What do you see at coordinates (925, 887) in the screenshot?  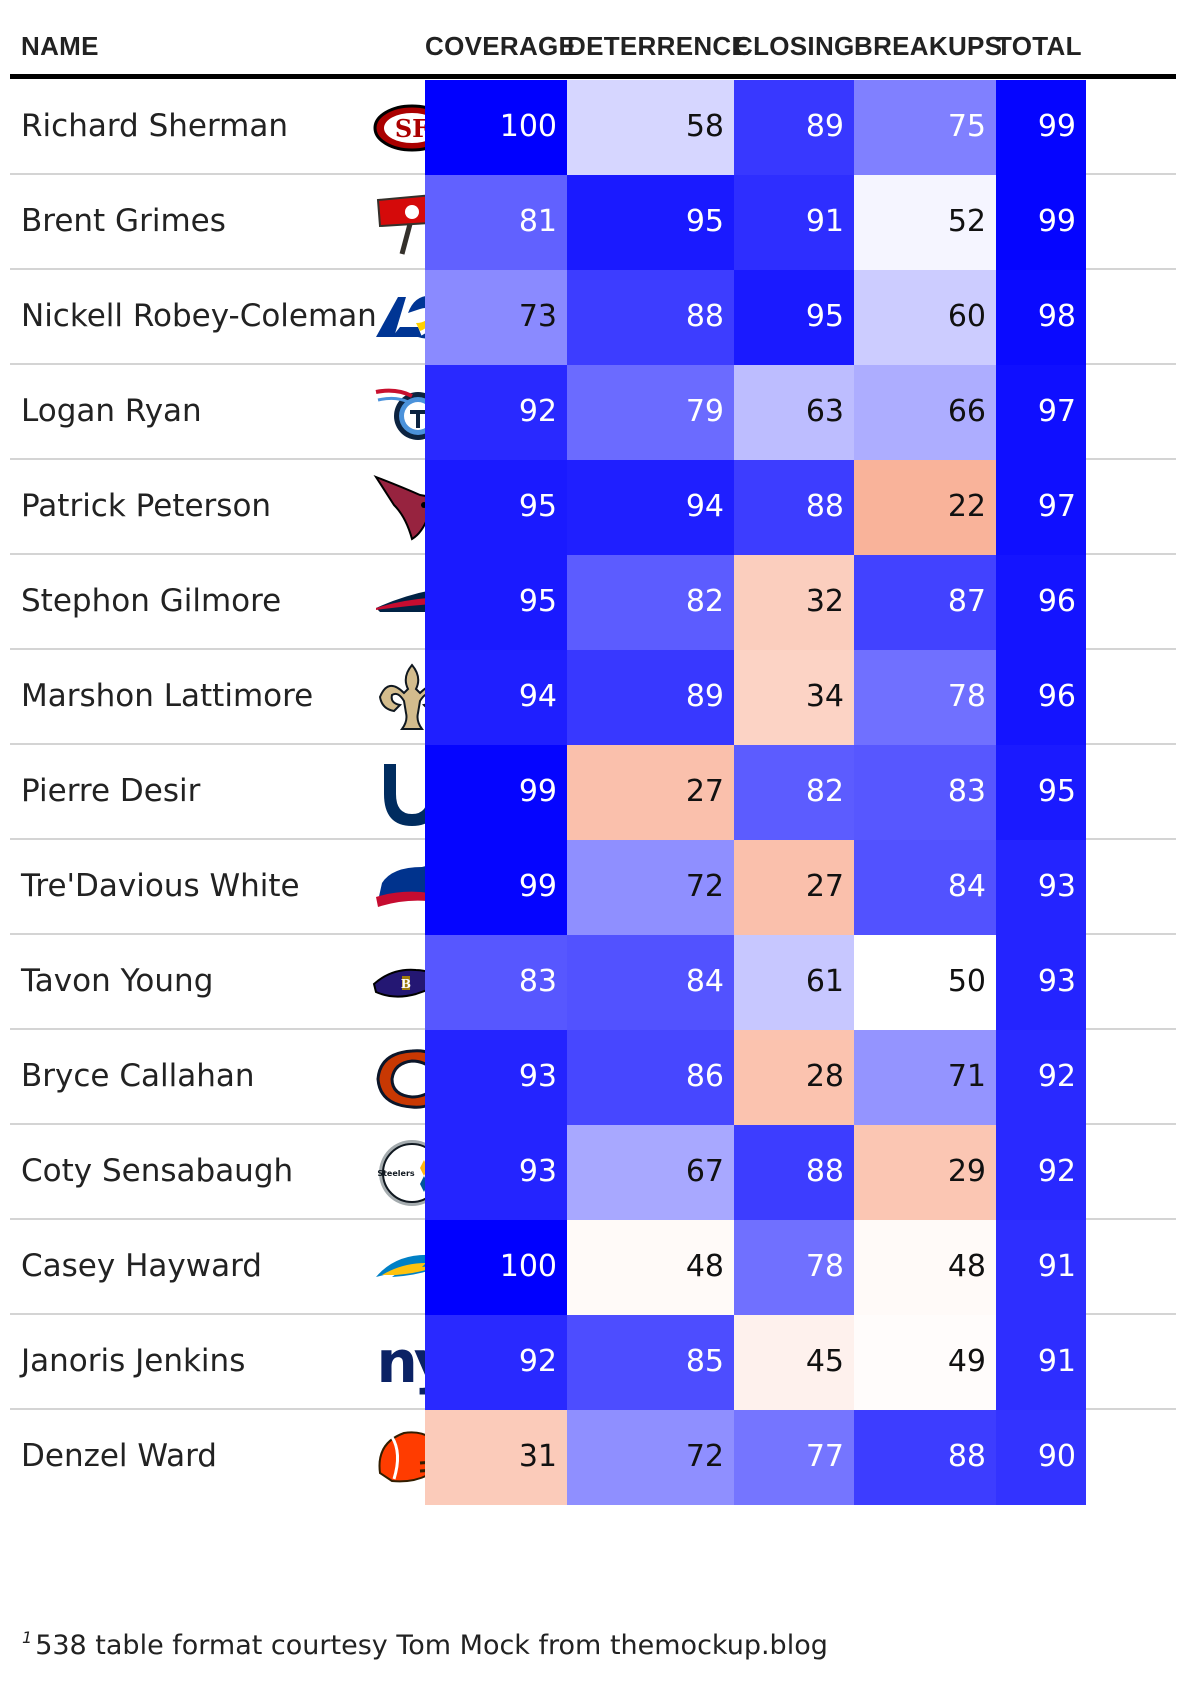 I see `breakups-cell: 84` at bounding box center [925, 887].